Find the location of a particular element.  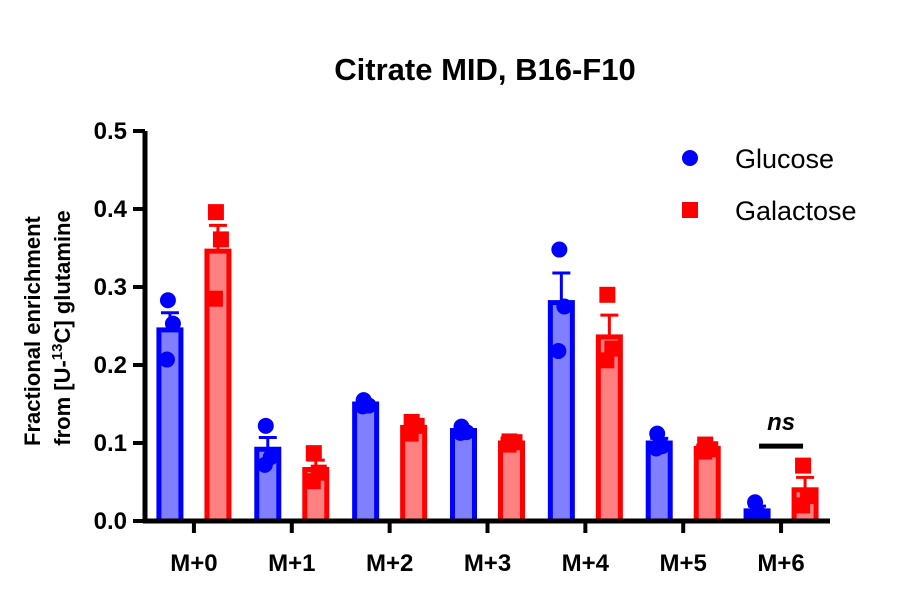

y-axis-label-prefix: from [U- is located at coordinates (62, 403).